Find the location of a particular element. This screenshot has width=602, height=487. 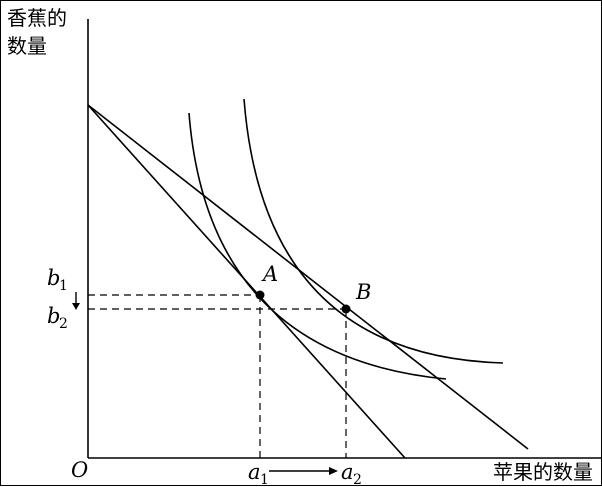

a1-subscript: 1 is located at coordinates (264, 479).